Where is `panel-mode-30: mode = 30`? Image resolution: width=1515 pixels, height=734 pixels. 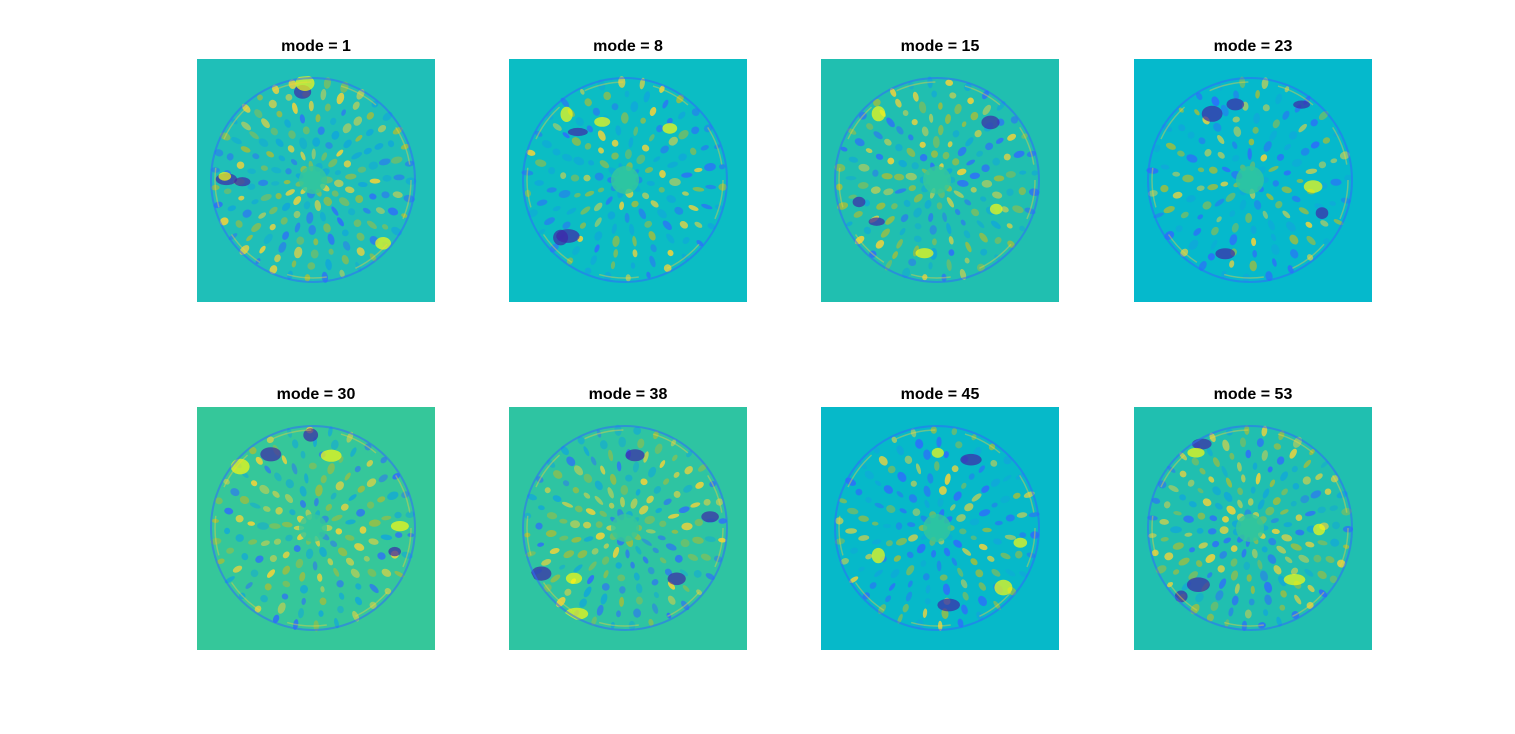
panel-mode-30: mode = 30 is located at coordinates (316, 518).